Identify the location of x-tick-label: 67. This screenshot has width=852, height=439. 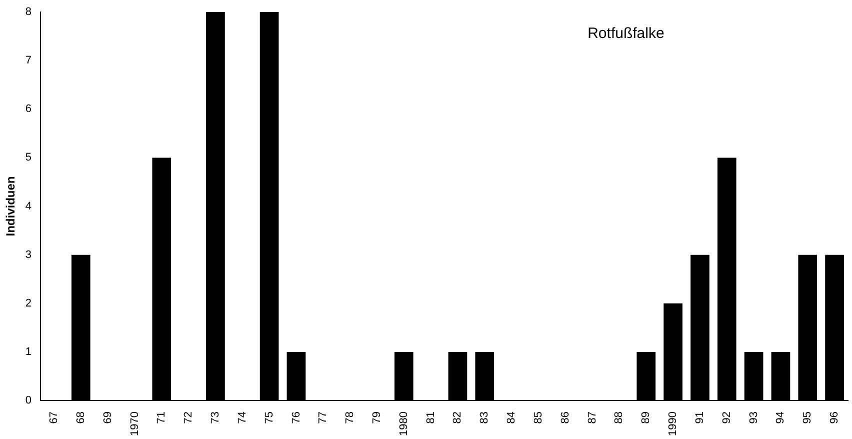
(54, 418).